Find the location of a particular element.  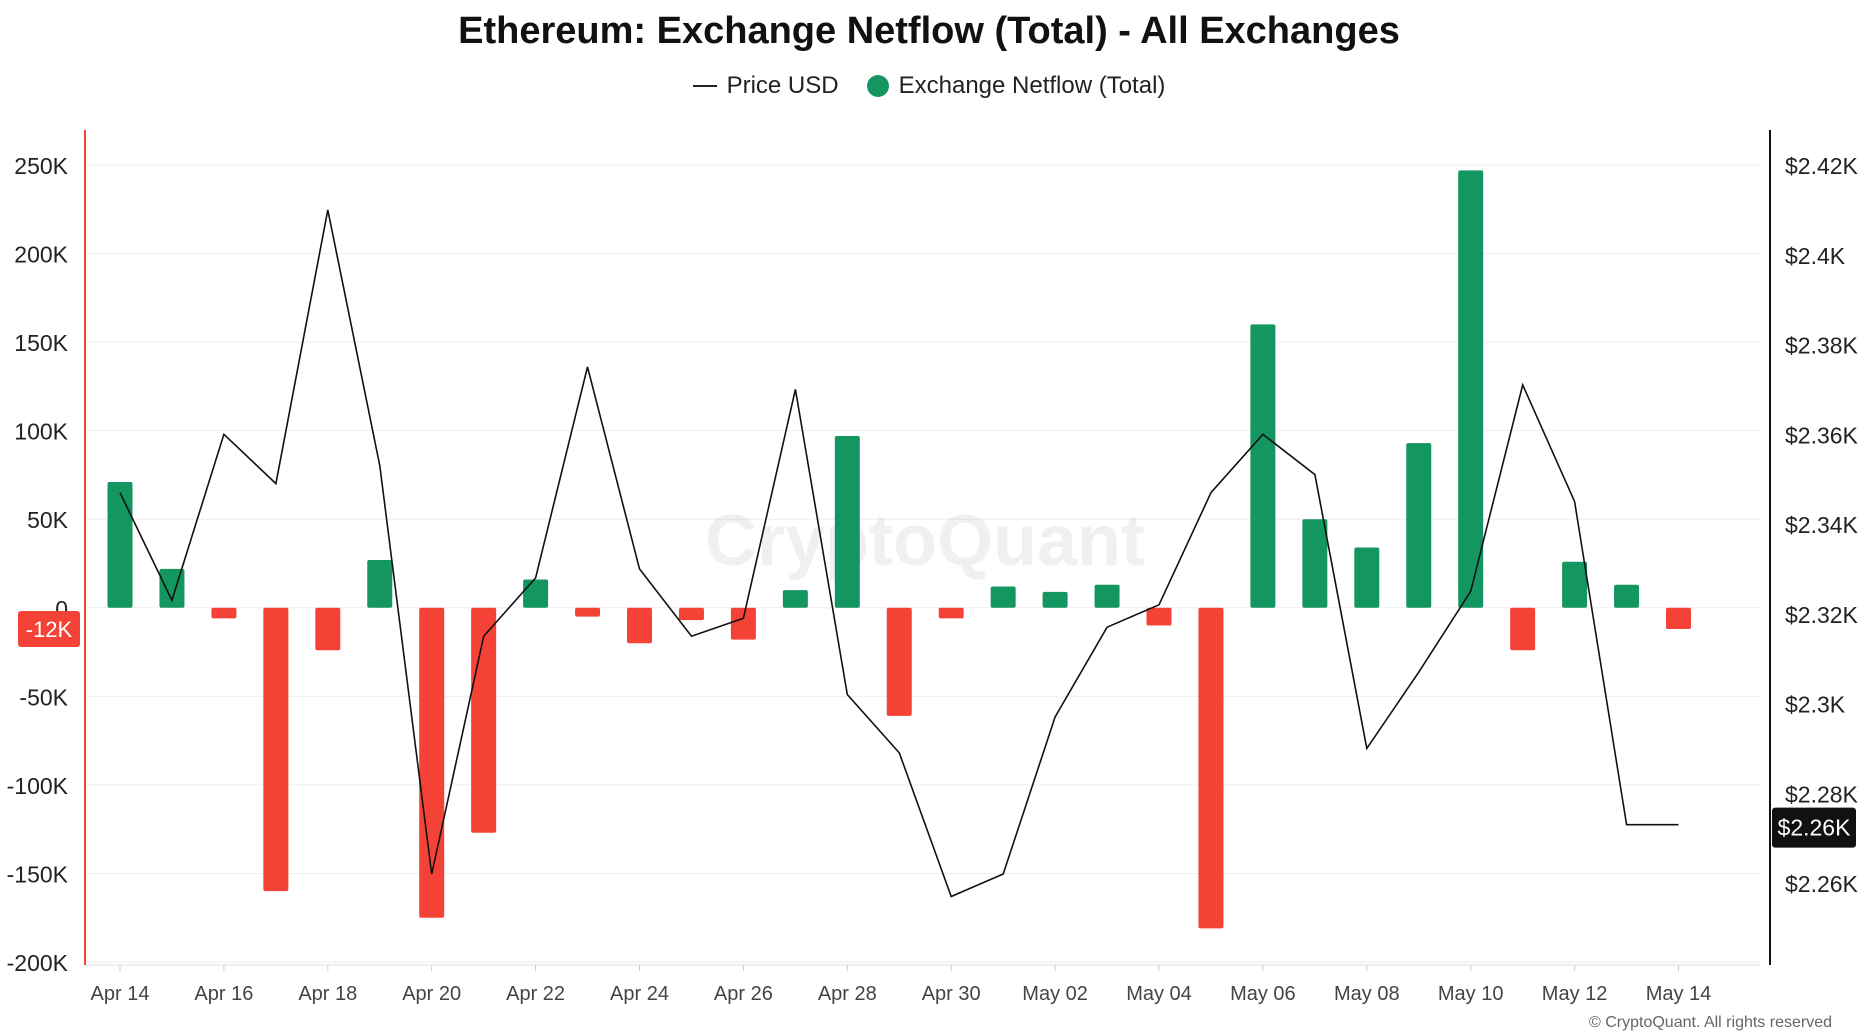

x-tick-label-7: Apr 28 is located at coordinates (847, 994).